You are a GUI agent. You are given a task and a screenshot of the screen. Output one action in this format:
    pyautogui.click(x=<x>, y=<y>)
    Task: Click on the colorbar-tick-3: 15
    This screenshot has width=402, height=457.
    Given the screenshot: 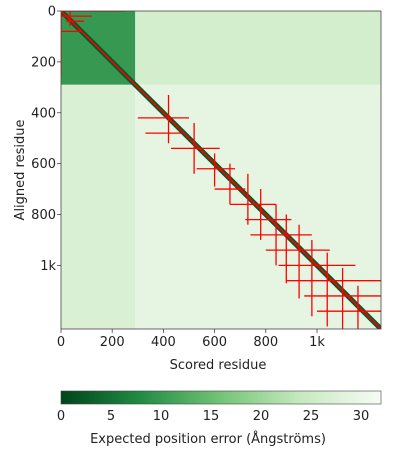 What is the action you would take?
    pyautogui.click(x=211, y=416)
    